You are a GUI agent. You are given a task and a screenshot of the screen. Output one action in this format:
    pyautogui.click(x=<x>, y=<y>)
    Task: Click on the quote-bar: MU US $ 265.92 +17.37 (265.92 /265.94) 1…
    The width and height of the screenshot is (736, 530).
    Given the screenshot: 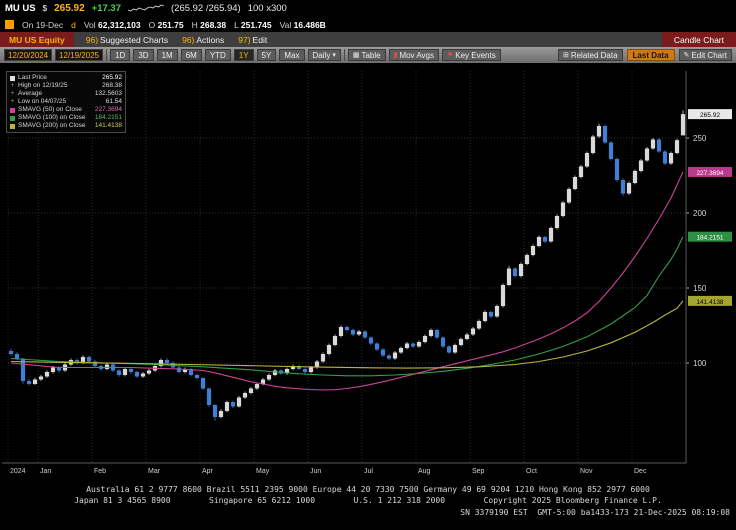 What is the action you would take?
    pyautogui.click(x=368, y=8)
    